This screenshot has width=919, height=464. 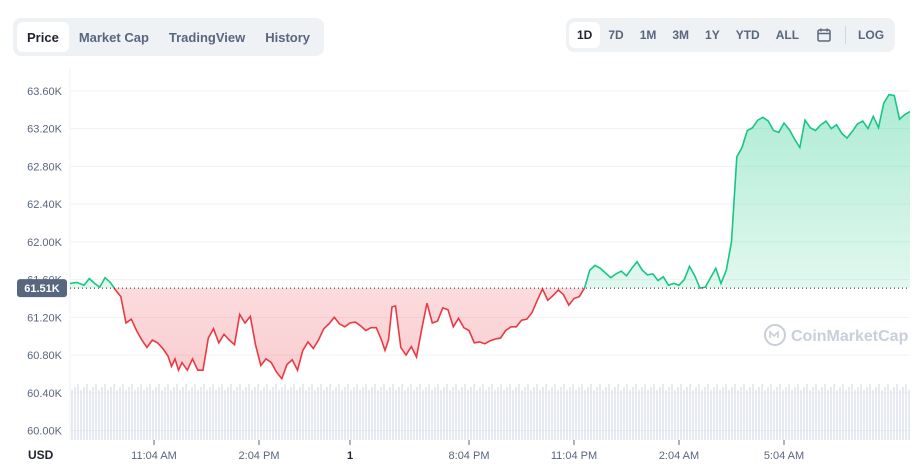 I want to click on y-tick-label: 63.20K, so click(x=45, y=130).